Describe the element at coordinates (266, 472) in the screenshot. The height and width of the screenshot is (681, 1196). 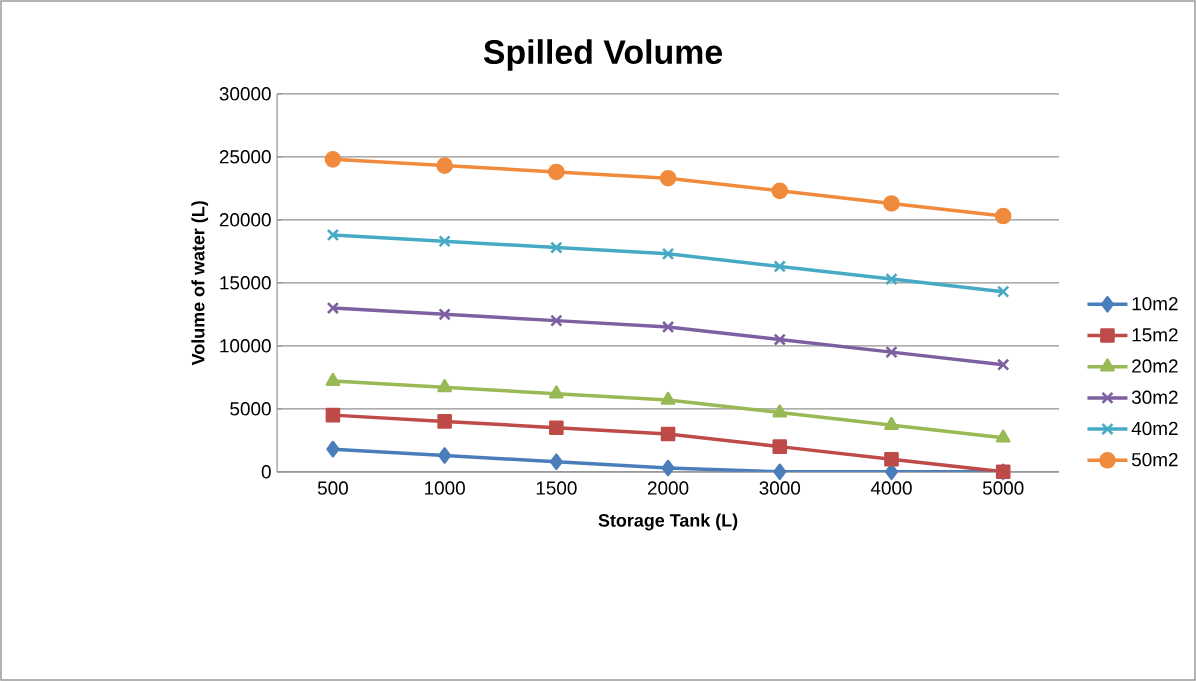
I see `y-tick-label: 0` at that location.